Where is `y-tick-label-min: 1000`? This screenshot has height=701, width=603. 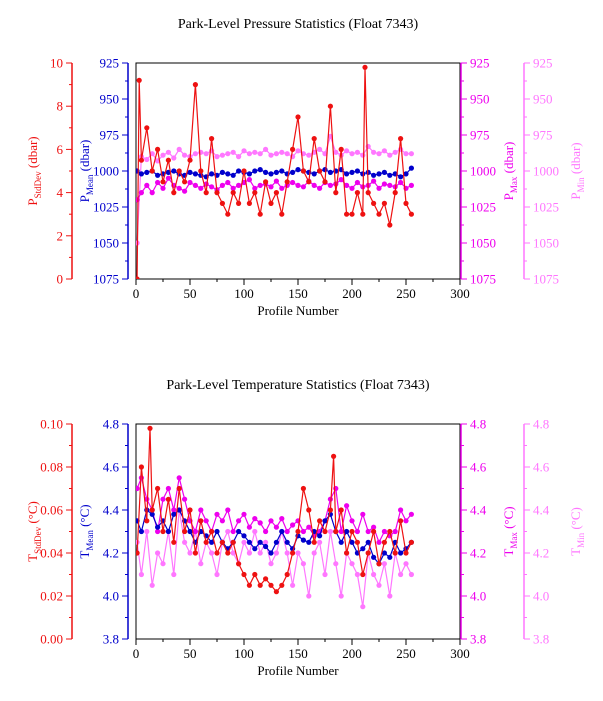 y-tick-label-min: 1000 is located at coordinates (546, 171).